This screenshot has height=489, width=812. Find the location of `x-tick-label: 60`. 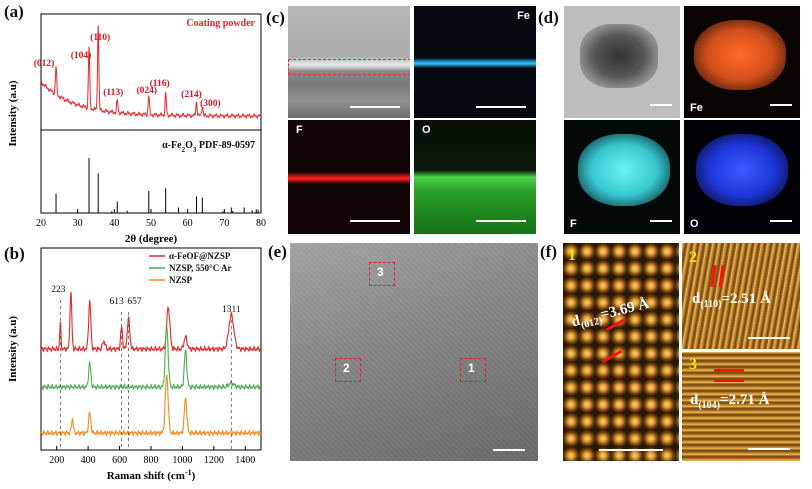

x-tick-label: 60 is located at coordinates (188, 223).